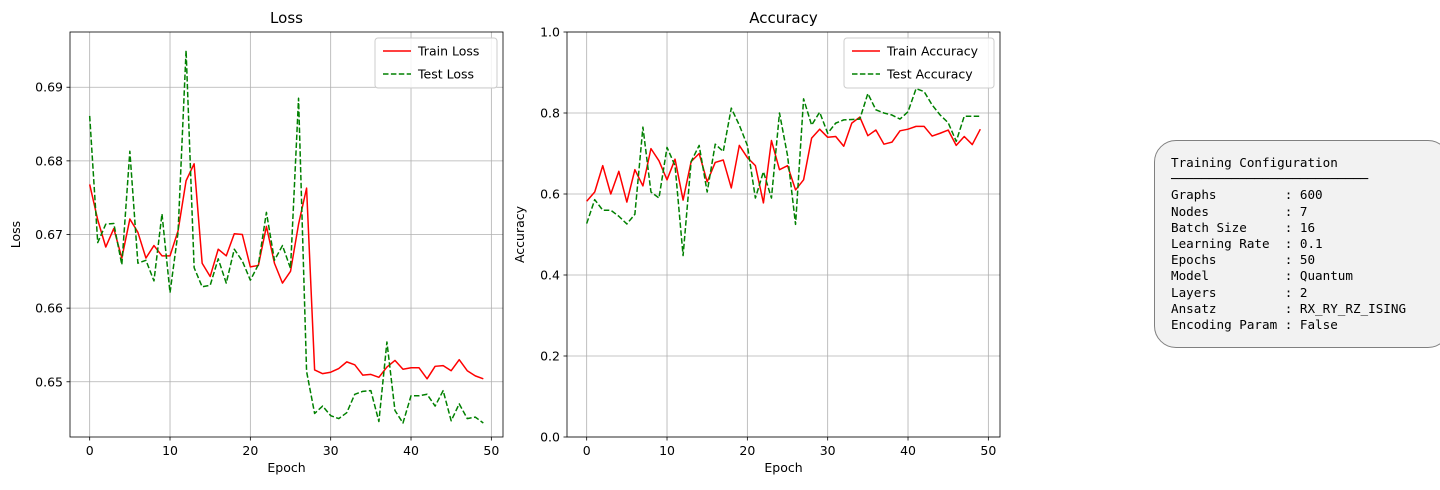  I want to click on y-tick-label: 1.0, so click(550, 32).